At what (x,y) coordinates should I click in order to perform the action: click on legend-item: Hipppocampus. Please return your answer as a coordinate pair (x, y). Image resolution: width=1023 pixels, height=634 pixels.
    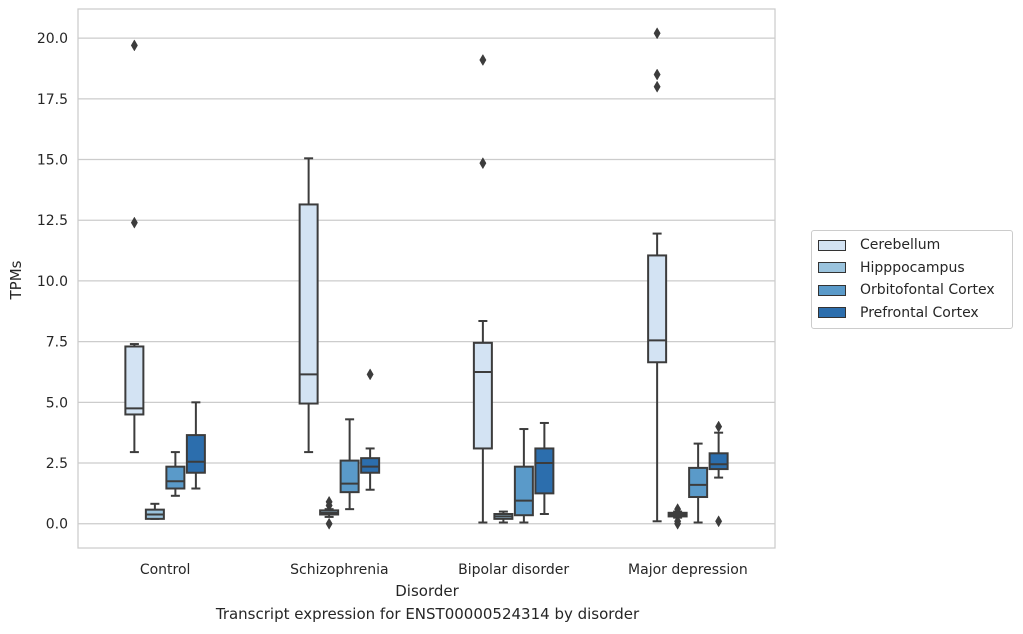
    Looking at the image, I should click on (912, 268).